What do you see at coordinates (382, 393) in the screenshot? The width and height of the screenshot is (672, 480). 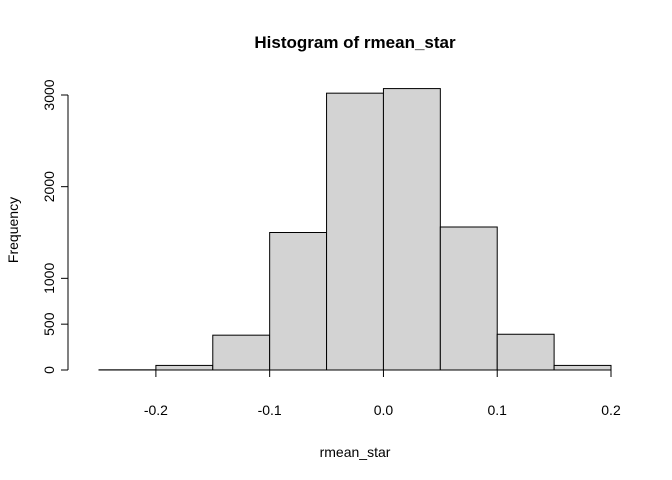 I see `x-axis: -0.2 -0.1 0.0 0.1 0.2` at bounding box center [382, 393].